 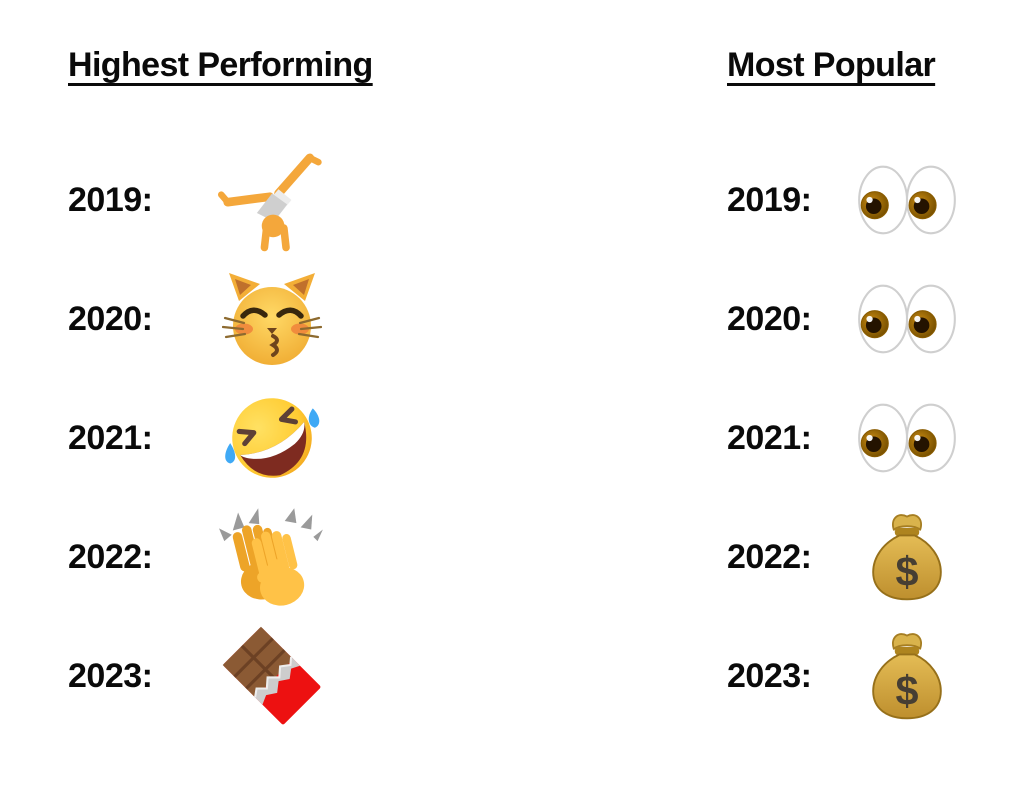 I want to click on person-cartwheeling-svg, so click(x=272, y=200).